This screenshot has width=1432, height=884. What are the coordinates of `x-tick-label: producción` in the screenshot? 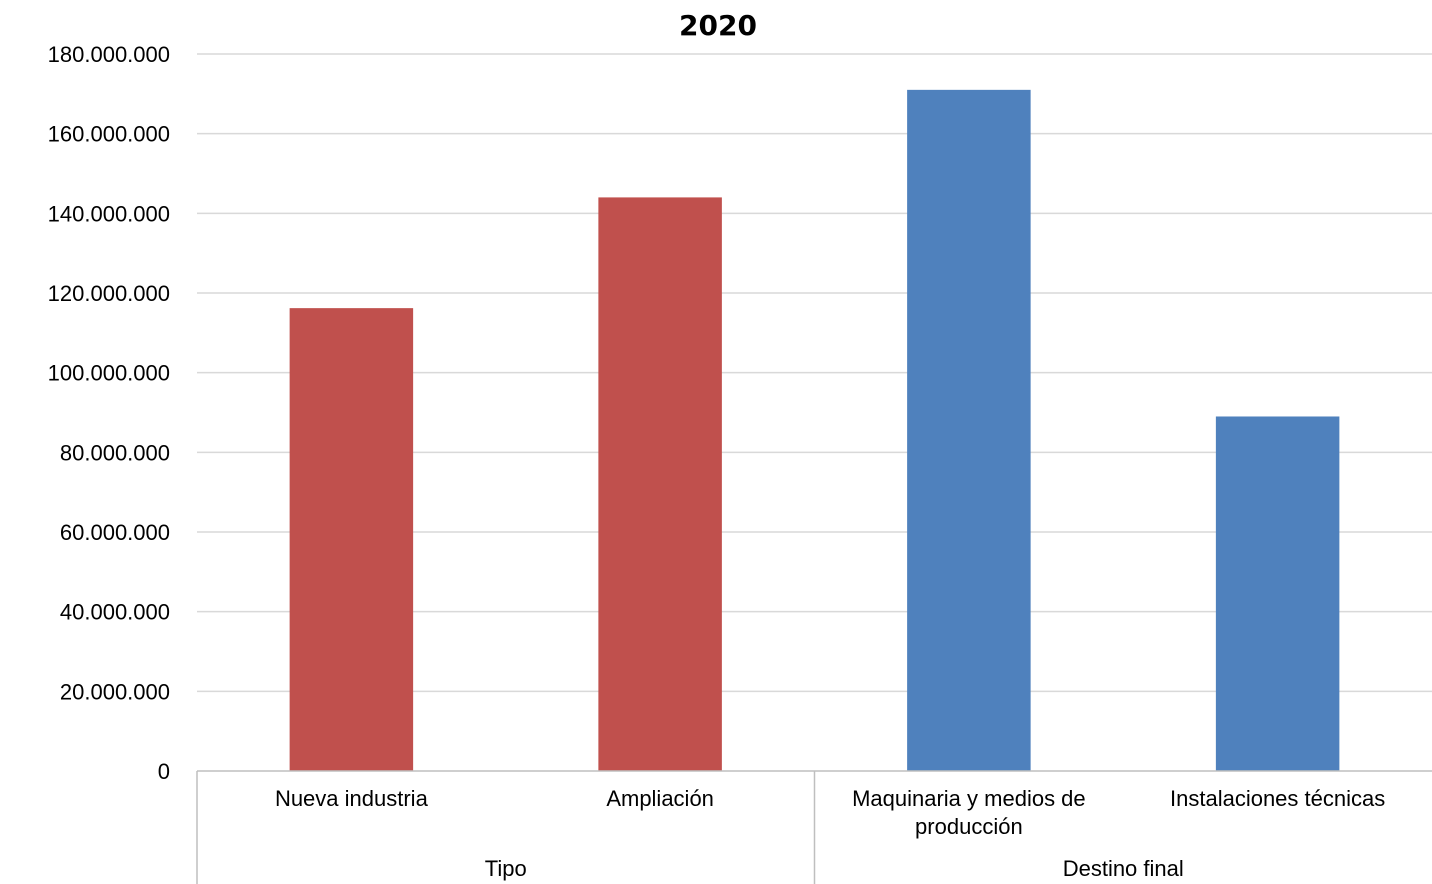 It's located at (969, 826).